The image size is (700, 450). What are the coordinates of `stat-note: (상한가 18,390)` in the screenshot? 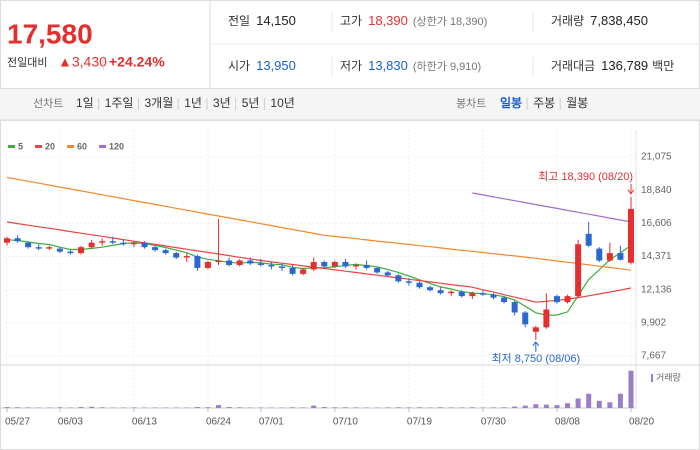 It's located at (450, 21).